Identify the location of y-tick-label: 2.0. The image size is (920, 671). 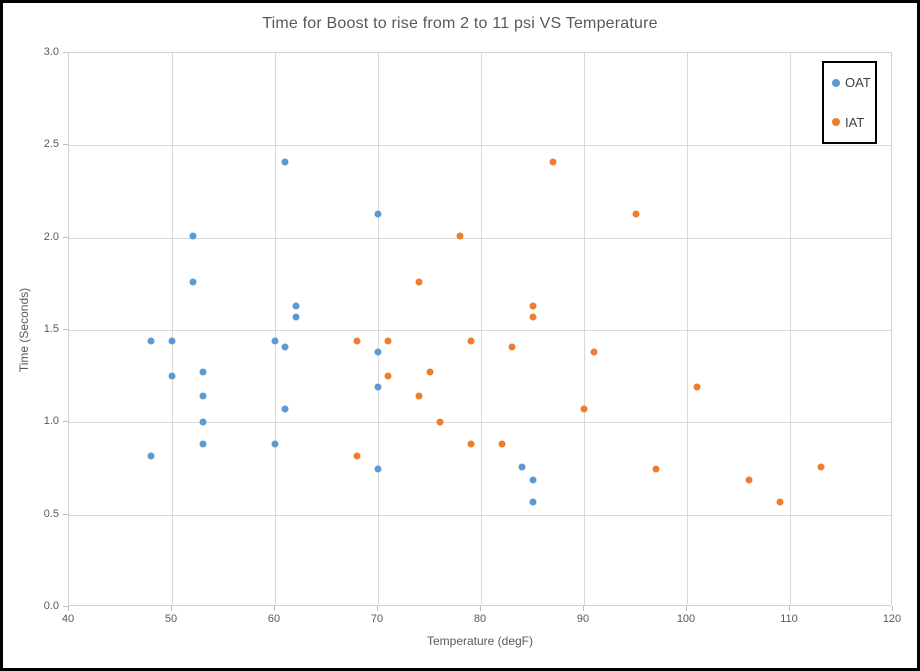
(51, 236).